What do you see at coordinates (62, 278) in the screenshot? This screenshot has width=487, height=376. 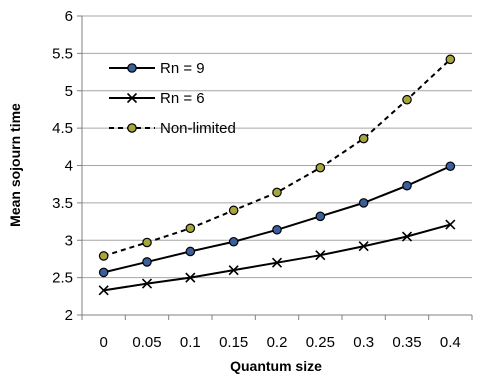 I see `y-tick-label: 2.5` at bounding box center [62, 278].